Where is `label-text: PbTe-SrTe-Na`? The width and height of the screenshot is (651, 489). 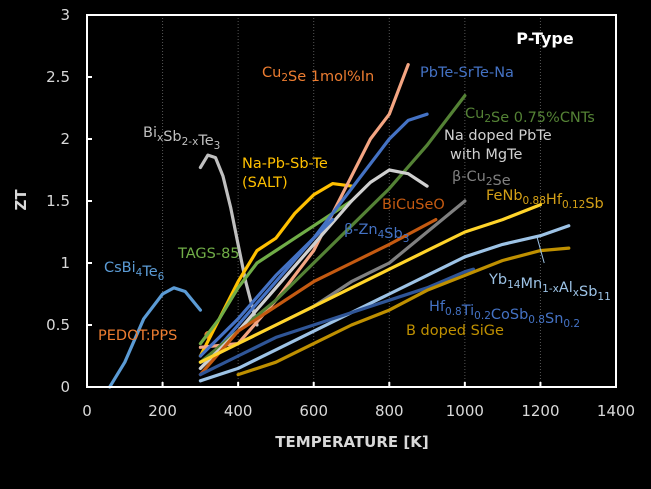
label-text: PbTe-SrTe-Na is located at coordinates (467, 73).